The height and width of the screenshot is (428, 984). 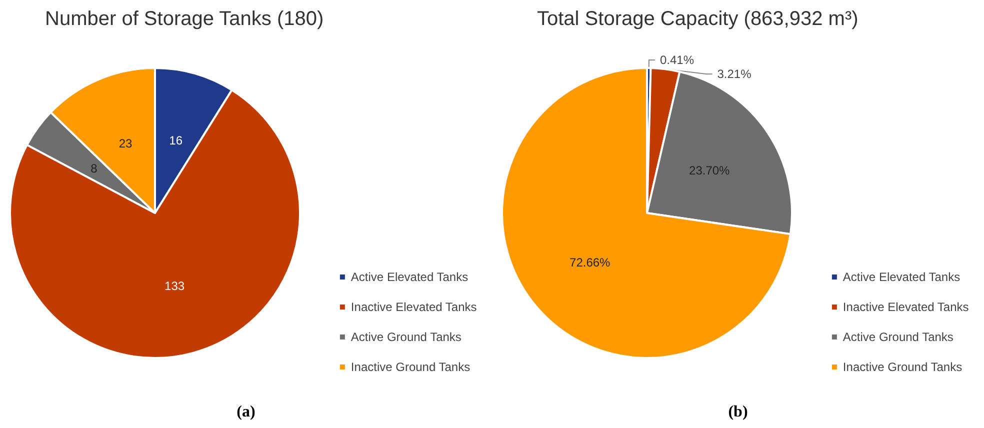 I want to click on data-label: 16, so click(x=176, y=140).